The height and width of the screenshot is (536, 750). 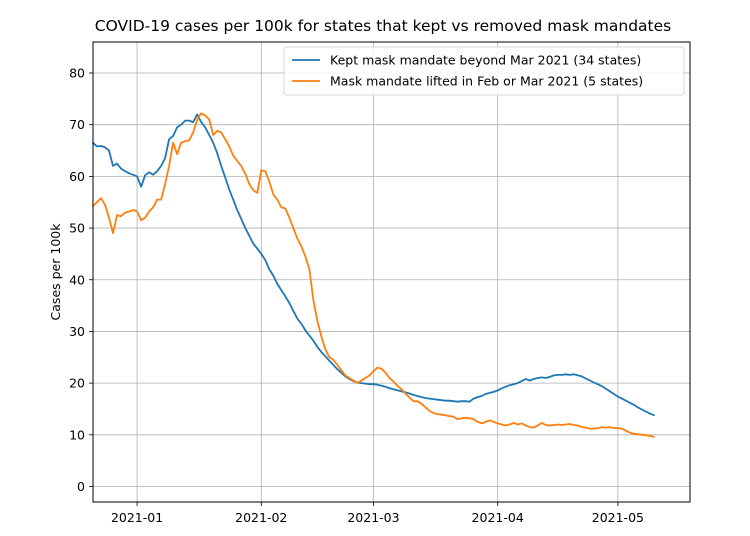 What do you see at coordinates (81, 486) in the screenshot?
I see `y-tick-label: 0` at bounding box center [81, 486].